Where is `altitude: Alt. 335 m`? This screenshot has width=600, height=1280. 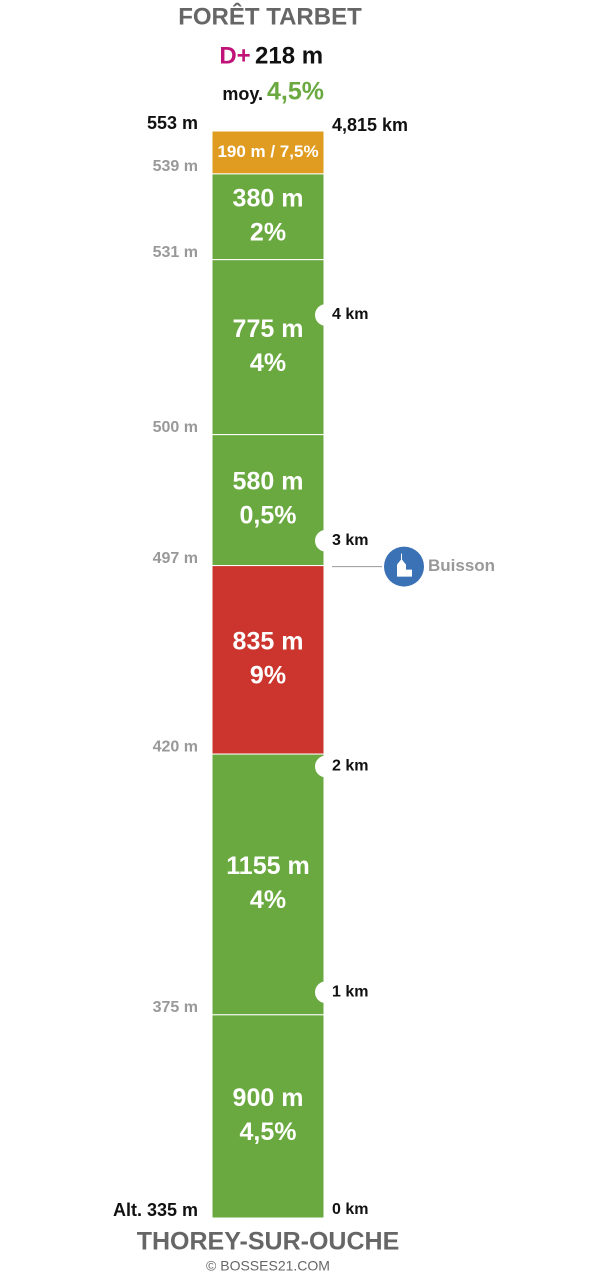 altitude: Alt. 335 m is located at coordinates (155, 1210).